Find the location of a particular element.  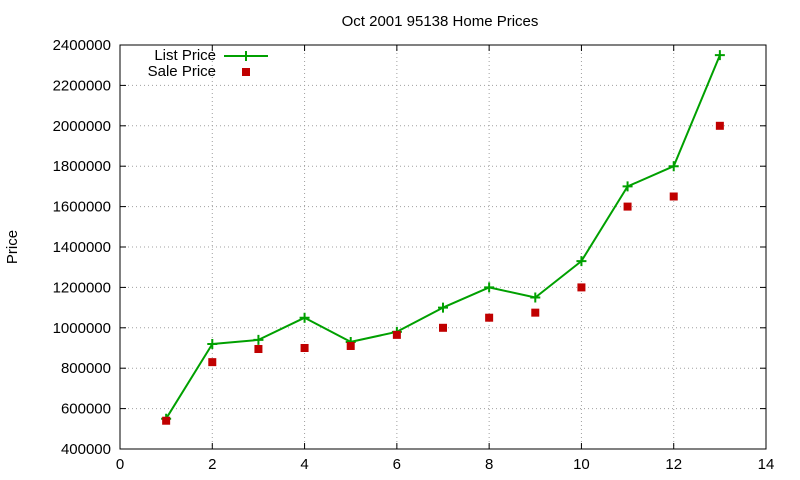

legend: List Price Sale Price is located at coordinates (208, 63).